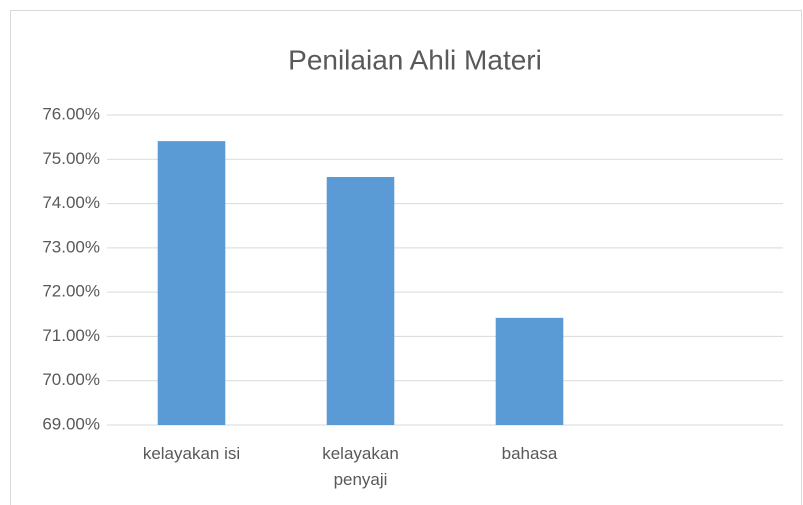  Describe the element at coordinates (71, 158) in the screenshot. I see `y-tick-label: 75.00%` at that location.